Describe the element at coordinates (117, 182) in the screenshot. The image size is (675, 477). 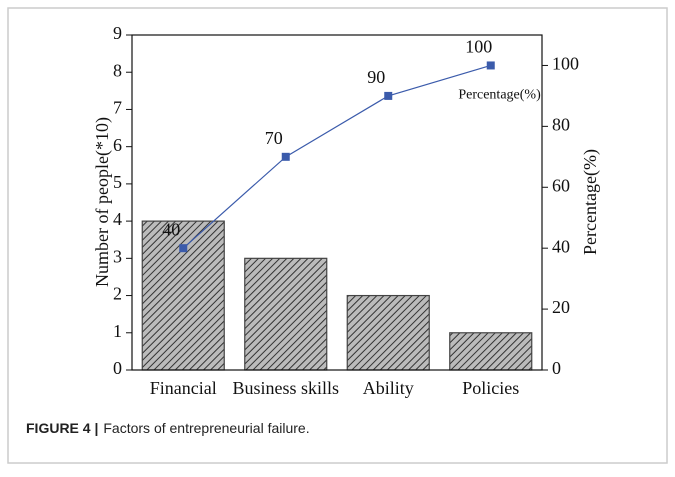
I see `y-tick-label: 5` at that location.